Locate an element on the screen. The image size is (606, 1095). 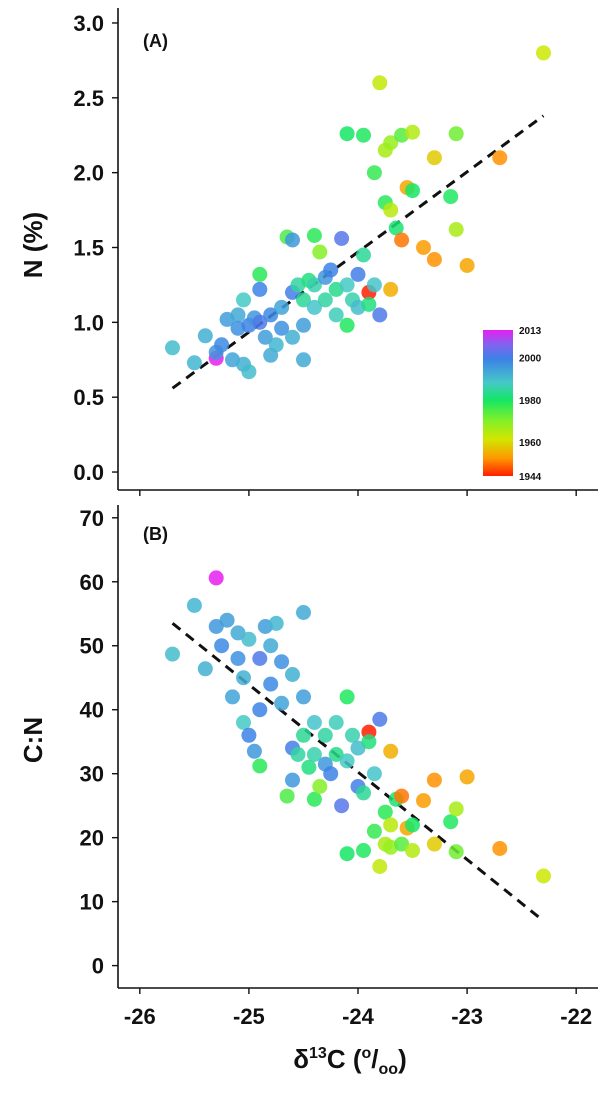
colorbar: 2013 2000 1980 1960 1944 is located at coordinates (512, 404).